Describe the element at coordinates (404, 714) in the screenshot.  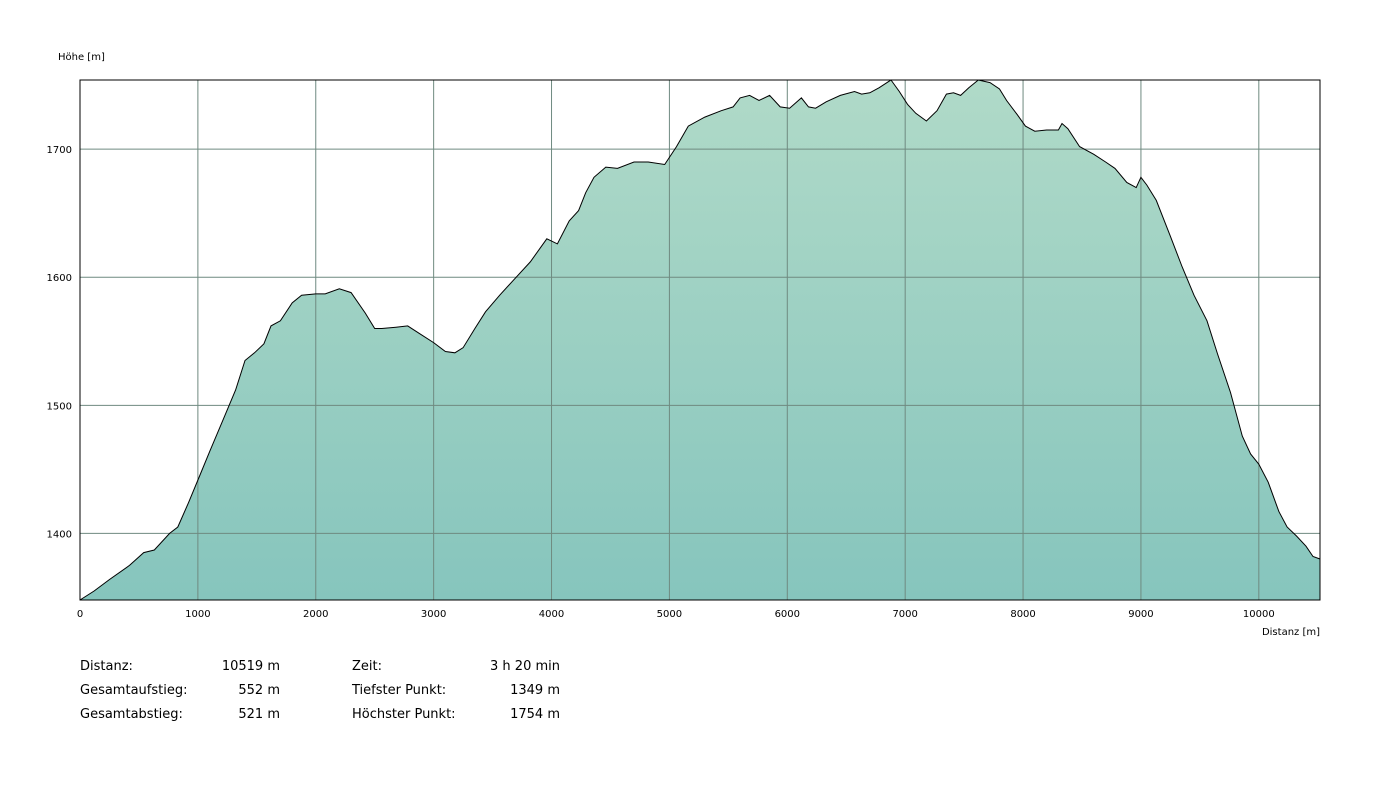
I see `stat-highest-label: Höchster Punkt:` at that location.